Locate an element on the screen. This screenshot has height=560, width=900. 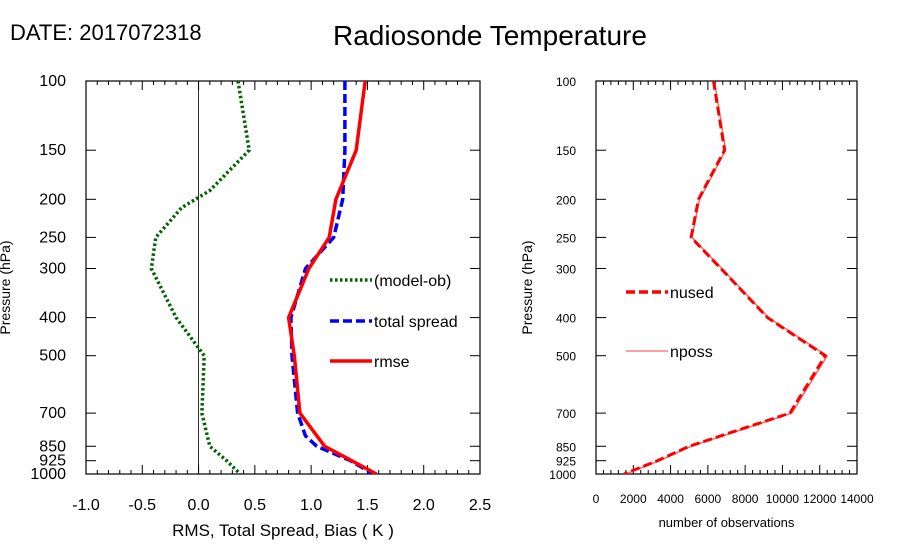
series-line-rmse is located at coordinates (332, 277).